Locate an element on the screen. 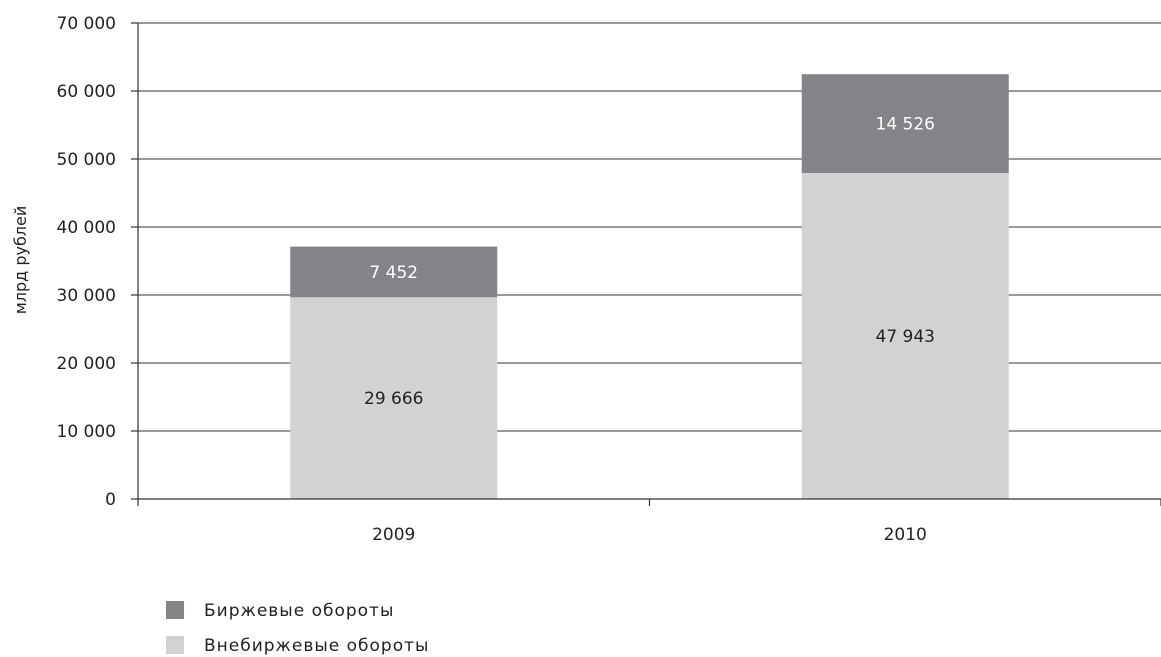 The width and height of the screenshot is (1161, 657). x-tick-label-2009: 2009 is located at coordinates (393, 535).